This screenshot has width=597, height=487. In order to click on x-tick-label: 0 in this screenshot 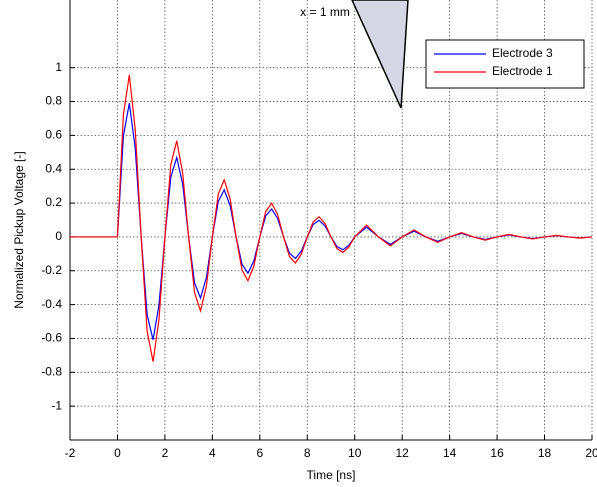, I will do `click(117, 453)`.